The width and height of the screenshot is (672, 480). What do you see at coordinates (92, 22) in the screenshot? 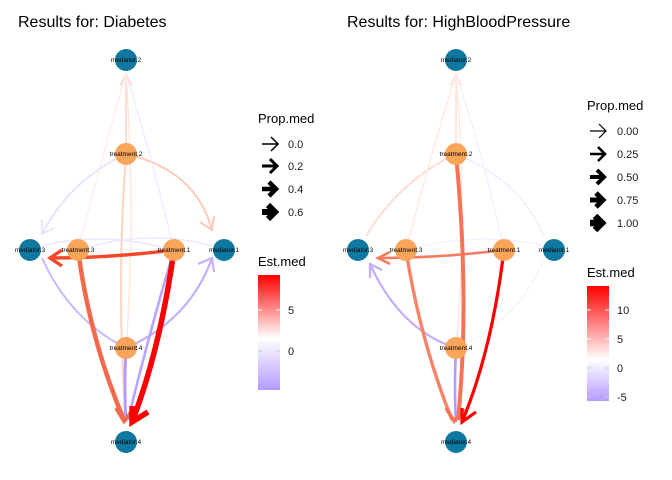
I see `panel-title: Results for: Diabetes` at bounding box center [92, 22].